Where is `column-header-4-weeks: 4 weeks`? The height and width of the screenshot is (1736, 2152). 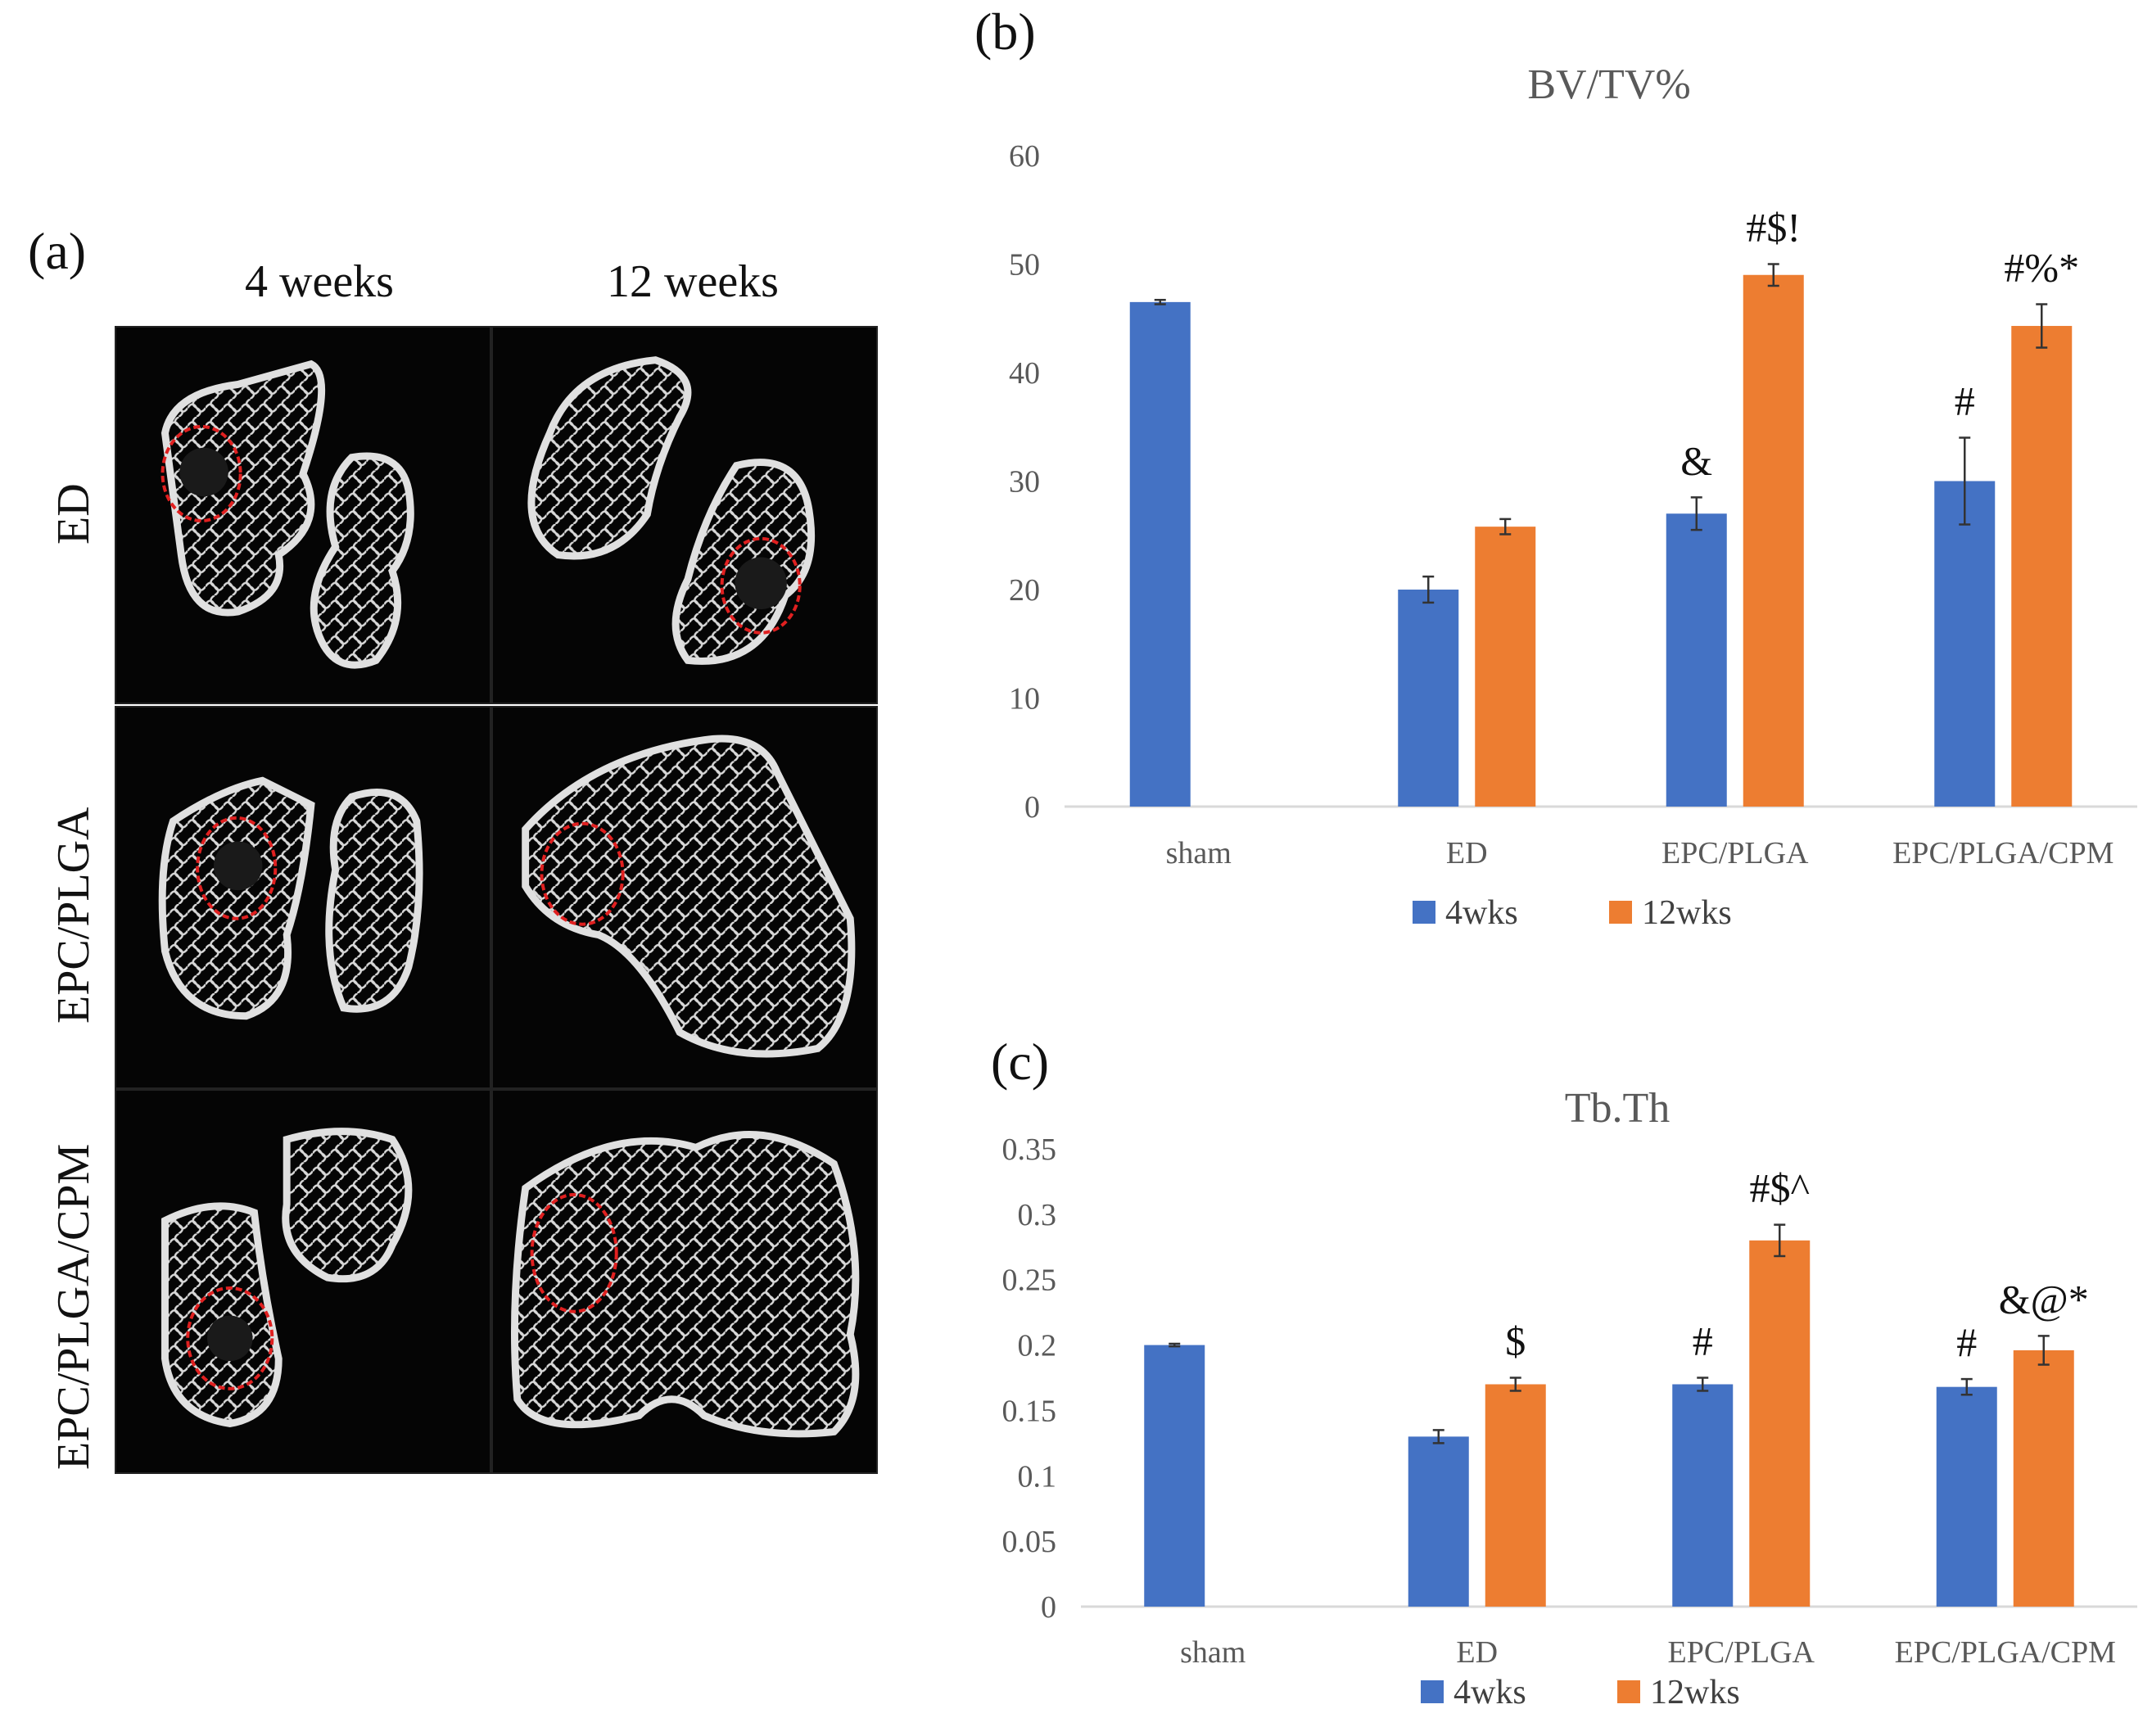 column-header-4-weeks: 4 weeks is located at coordinates (319, 281).